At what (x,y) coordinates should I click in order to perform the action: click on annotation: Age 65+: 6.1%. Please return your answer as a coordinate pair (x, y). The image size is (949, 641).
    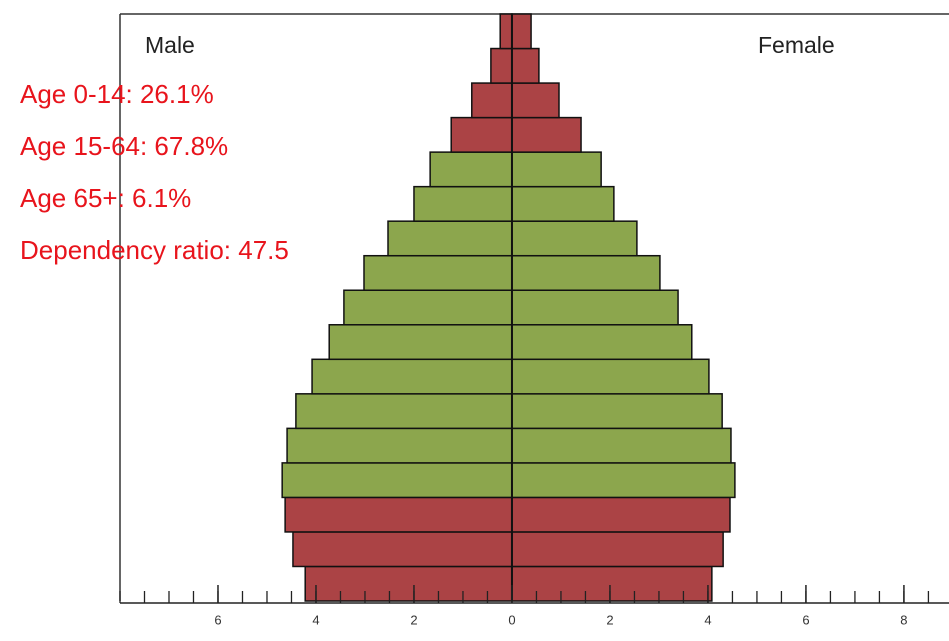
    Looking at the image, I should click on (105, 198).